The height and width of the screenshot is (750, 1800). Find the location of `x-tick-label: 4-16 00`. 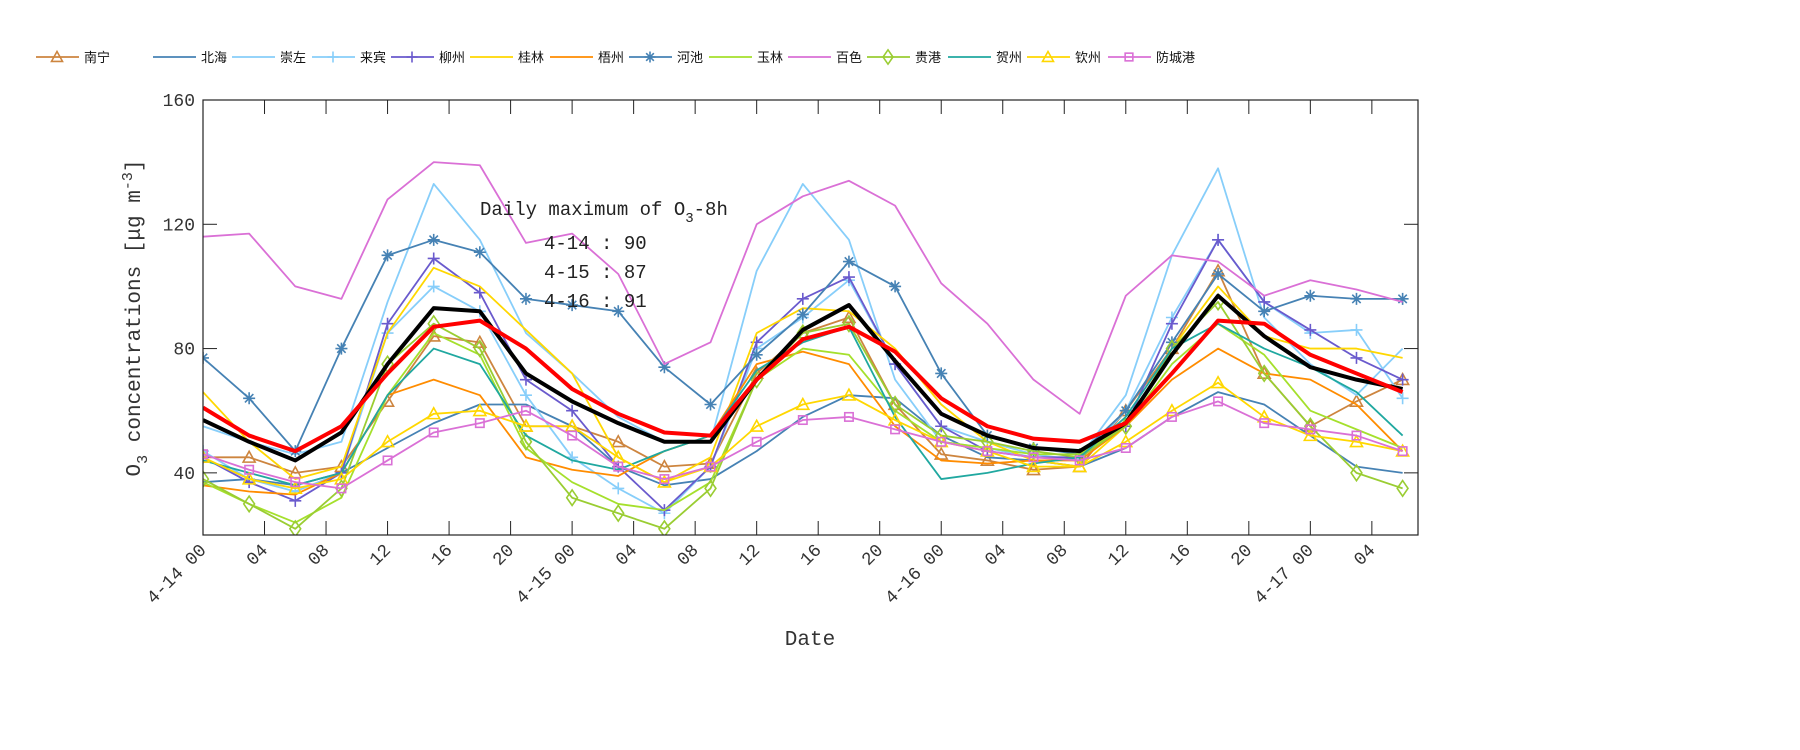

x-tick-label: 4-16 00 is located at coordinates (916, 575).